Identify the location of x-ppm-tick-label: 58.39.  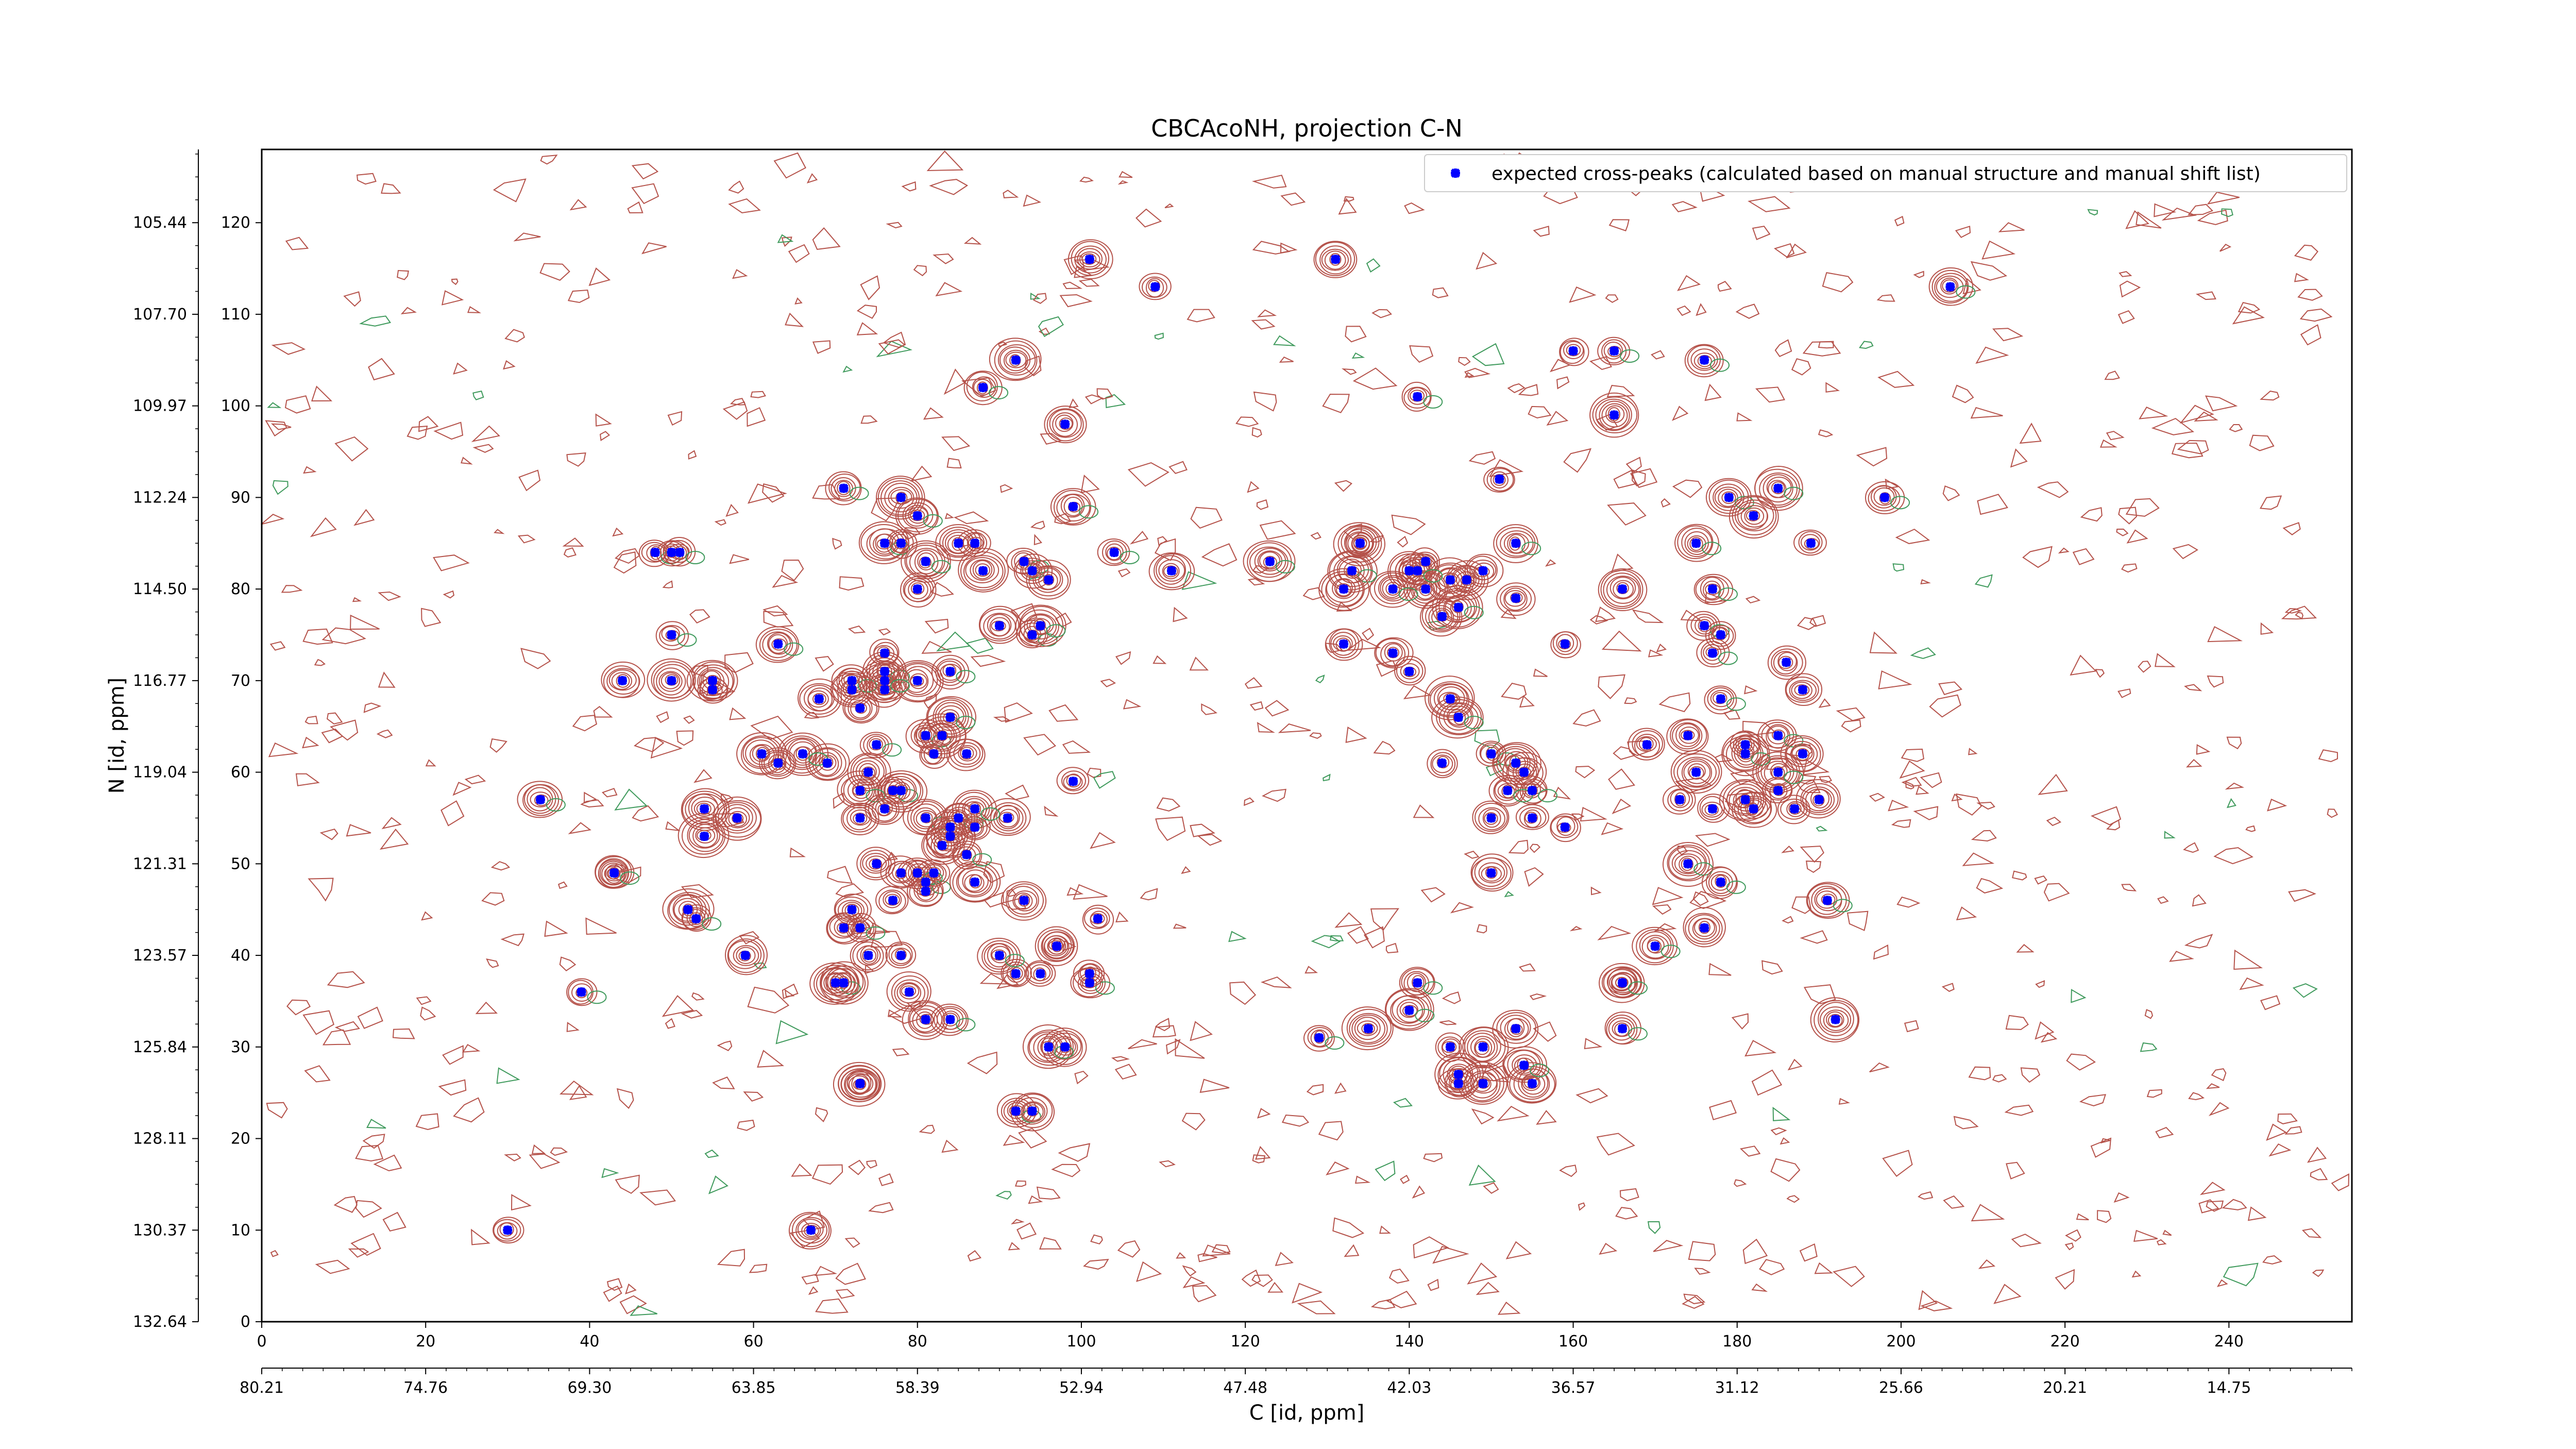
(917, 1388).